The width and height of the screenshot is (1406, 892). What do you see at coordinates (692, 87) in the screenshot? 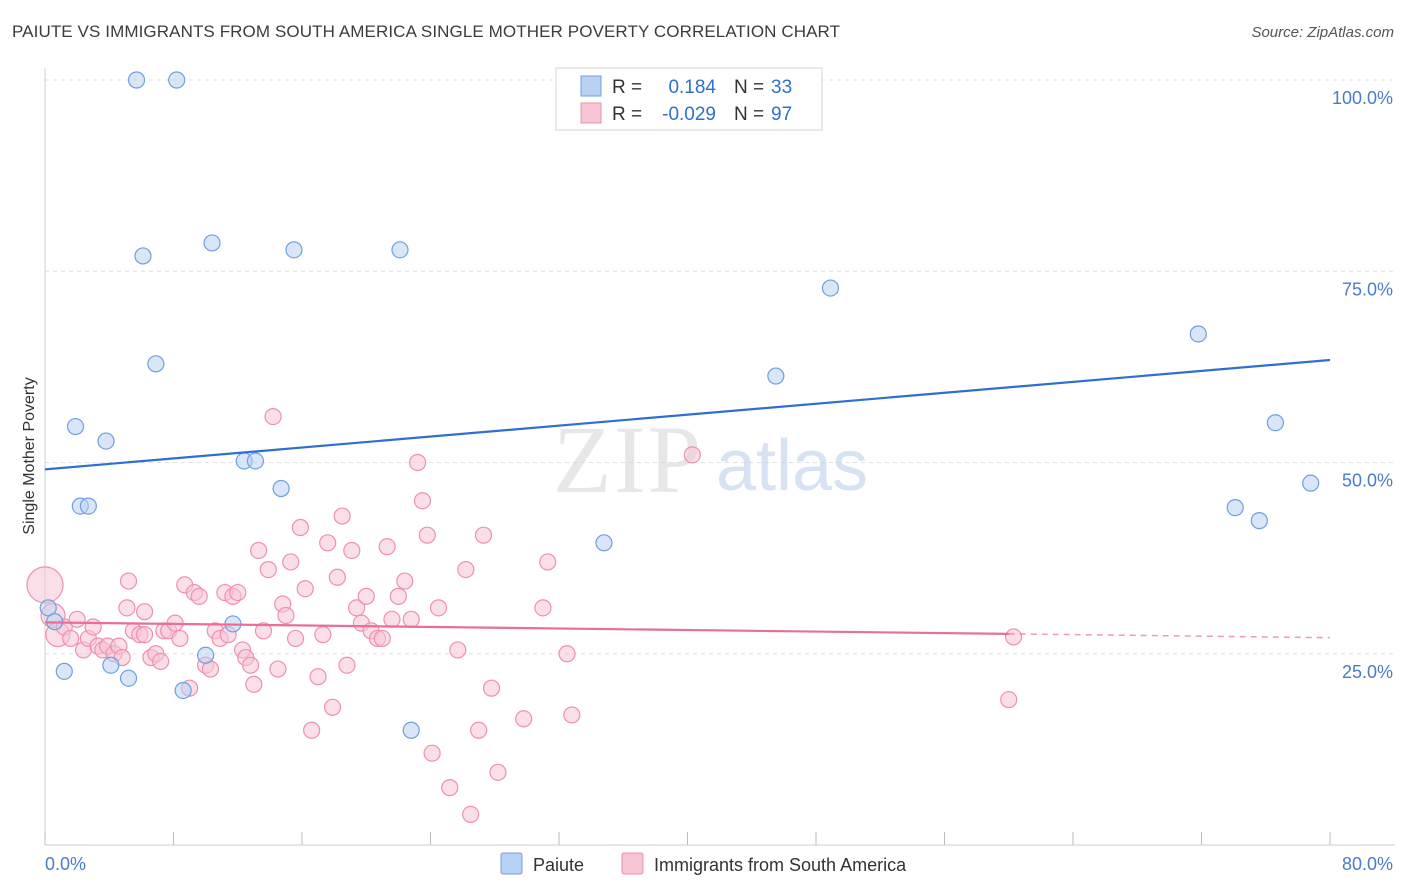
I see `legend-r-value-paiute: 0.184` at bounding box center [692, 87].